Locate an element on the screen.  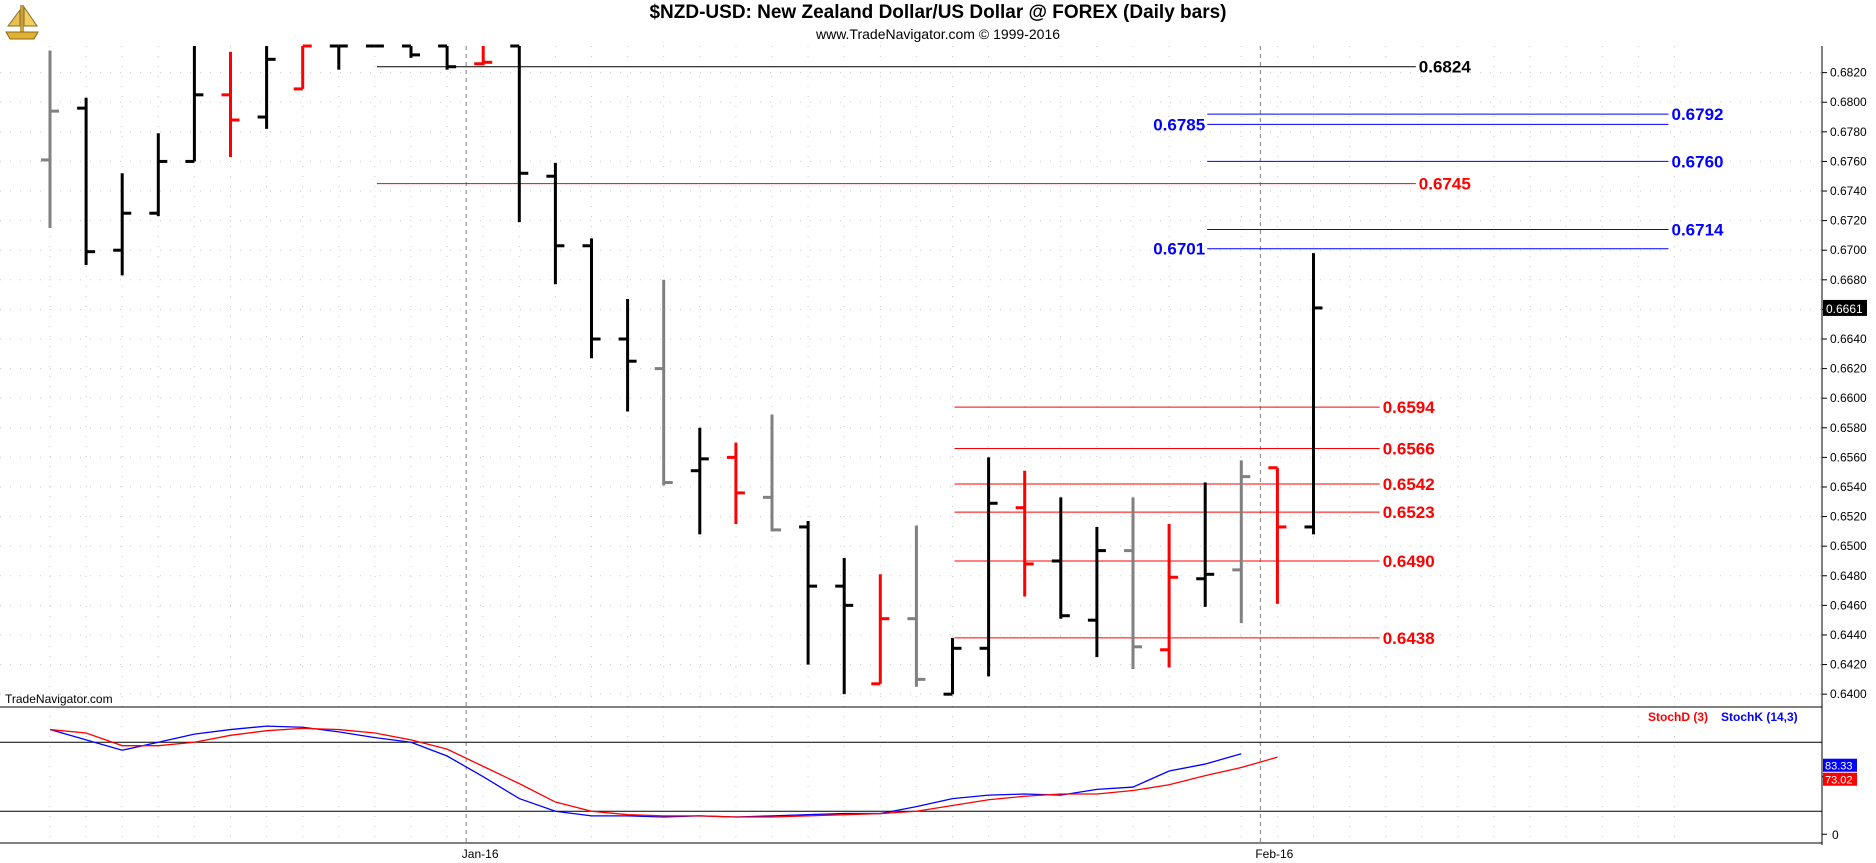
level-label: 0.6714 is located at coordinates (1698, 229).